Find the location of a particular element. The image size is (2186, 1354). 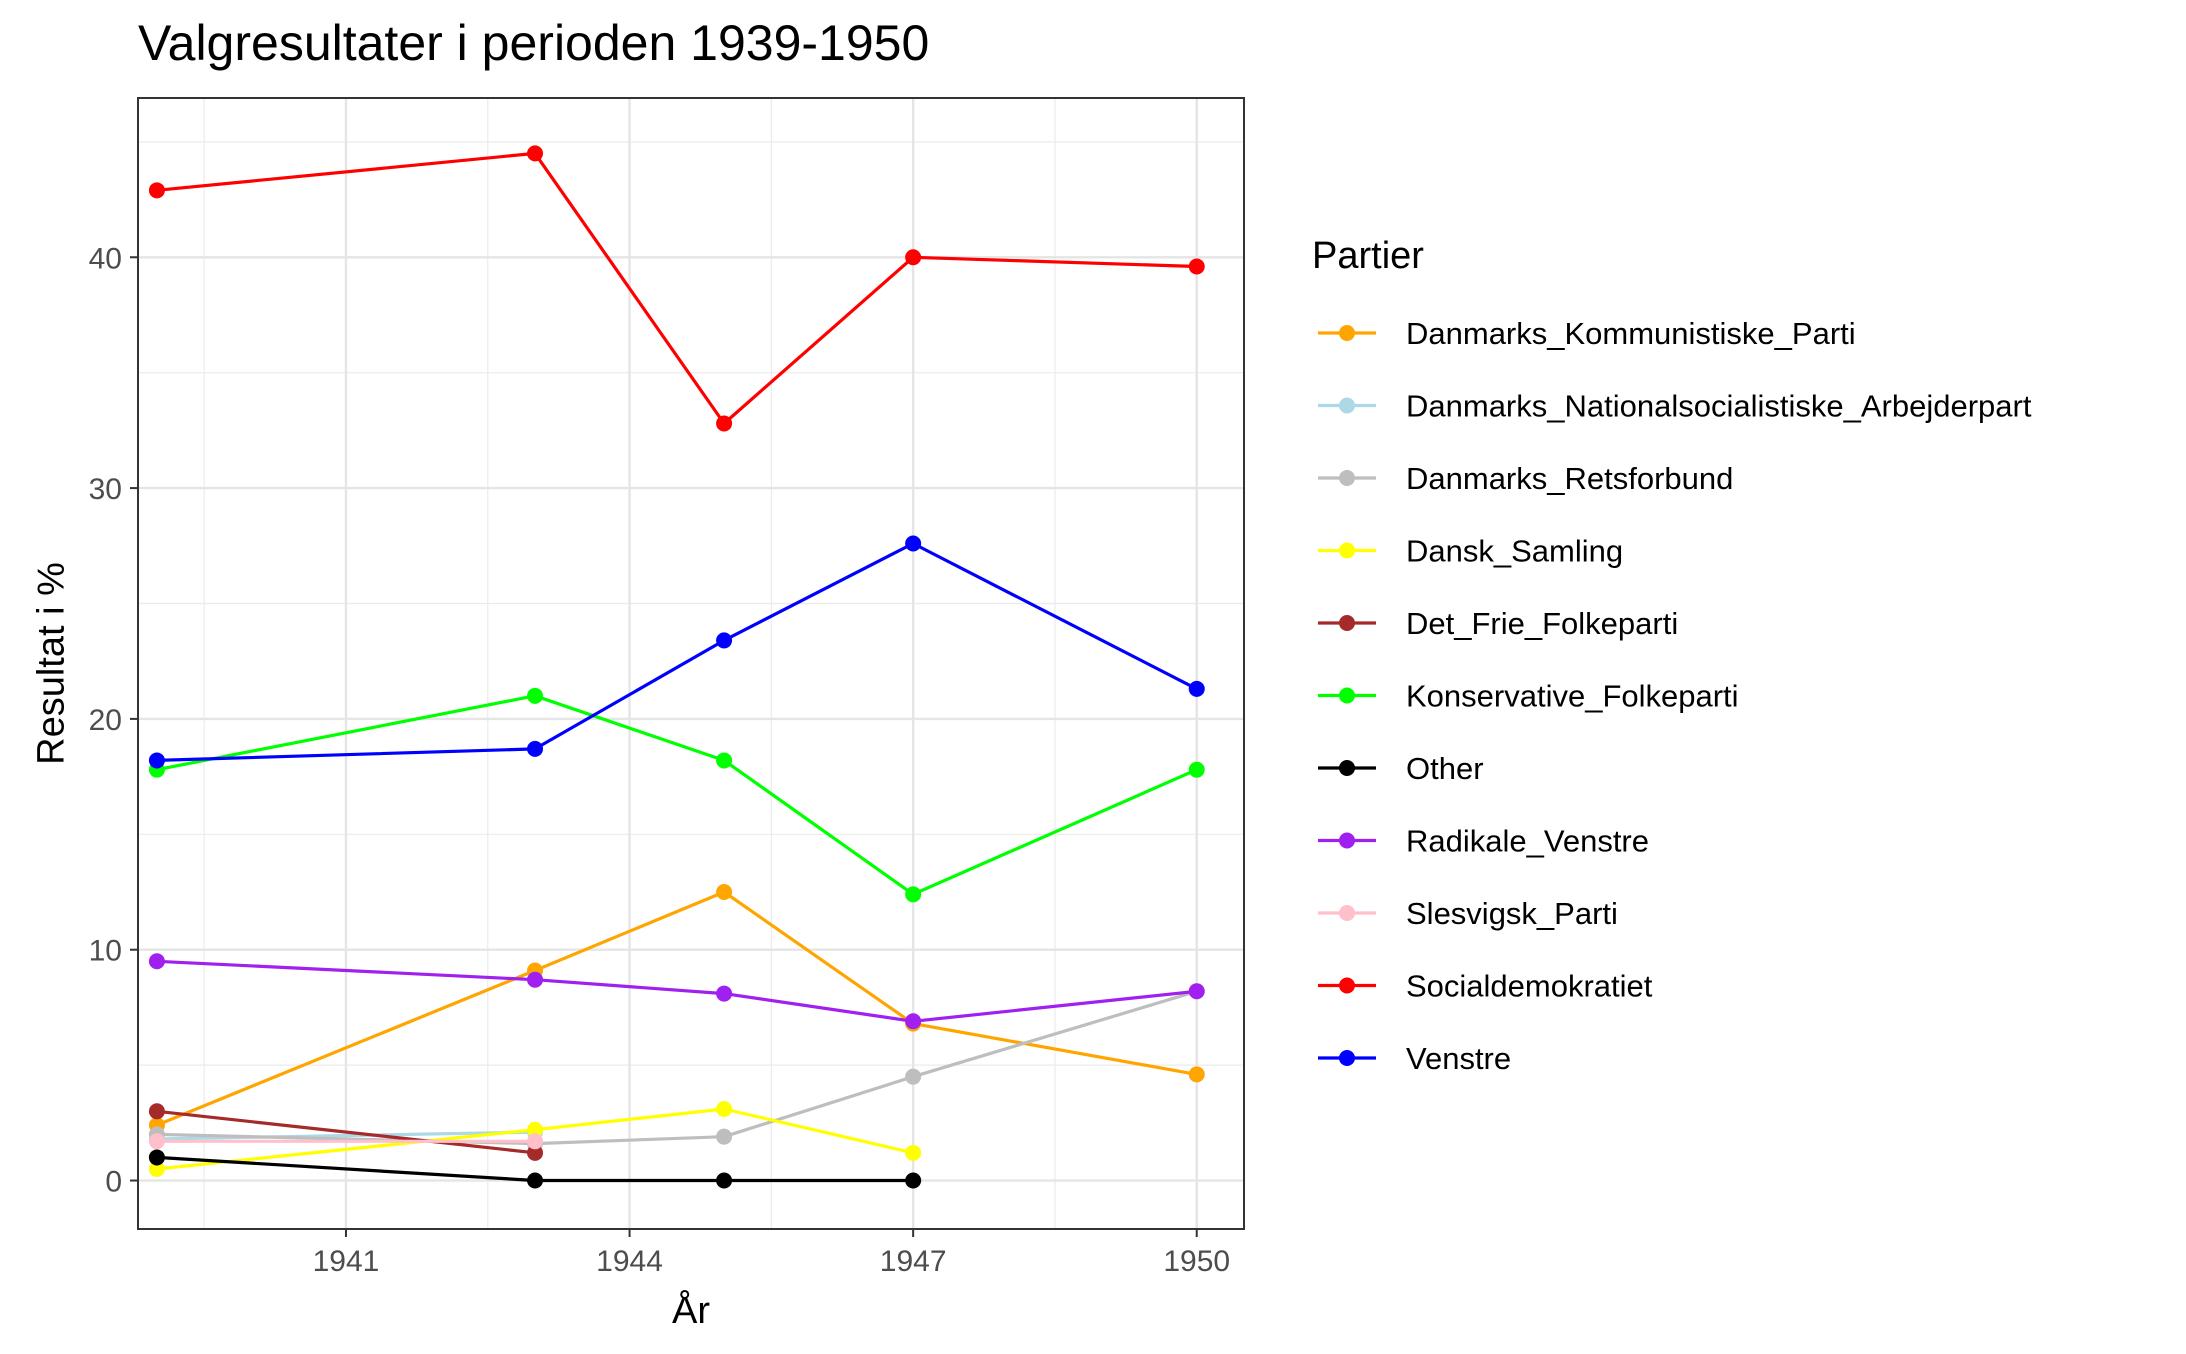

x-tick-label: 1944 is located at coordinates (629, 1261).